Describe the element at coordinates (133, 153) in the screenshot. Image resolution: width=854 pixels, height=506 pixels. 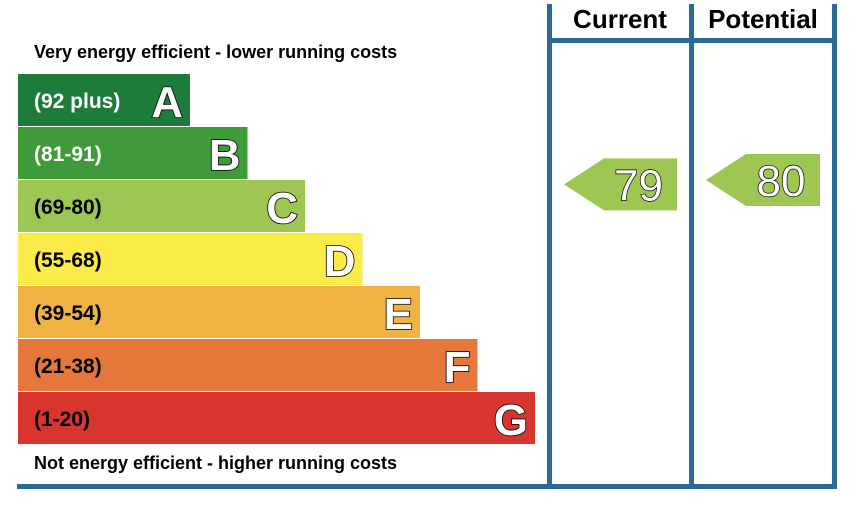
I see `band-b-bar` at that location.